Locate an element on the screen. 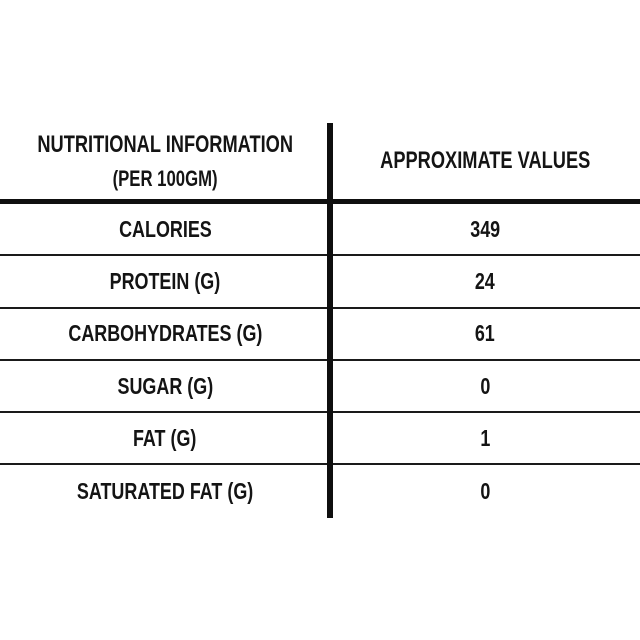 This screenshot has width=640, height=640. header-approximate-values-label: APPROXIMATE VALUES is located at coordinates (485, 160).